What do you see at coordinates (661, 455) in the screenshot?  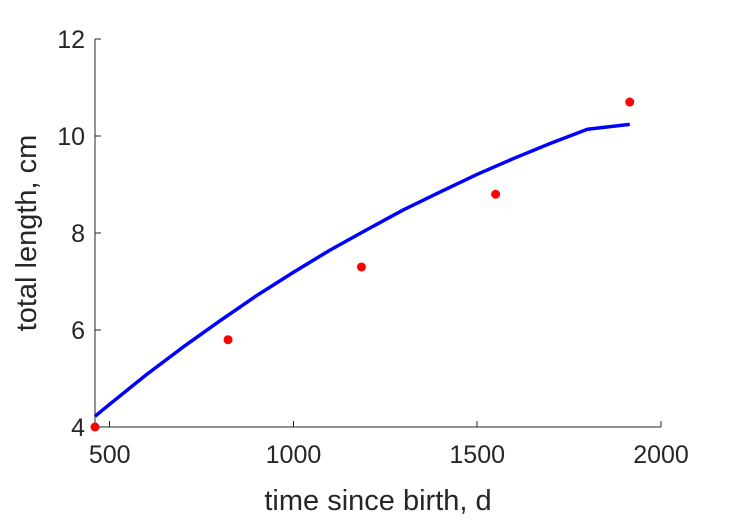 I see `x-tick-label: 2000` at bounding box center [661, 455].